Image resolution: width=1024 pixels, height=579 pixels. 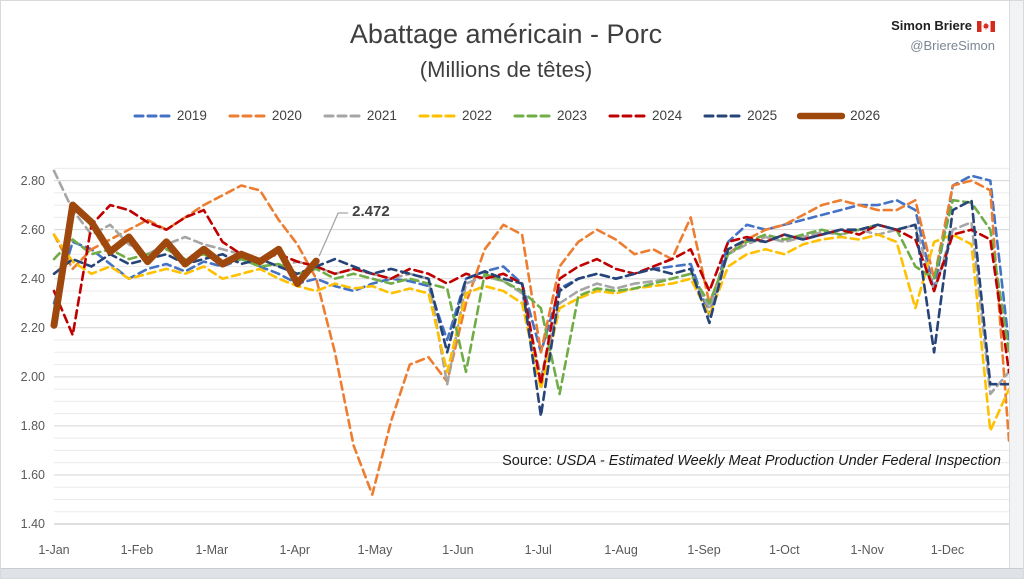 I want to click on legend-item-2022: 2022, so click(x=454, y=115).